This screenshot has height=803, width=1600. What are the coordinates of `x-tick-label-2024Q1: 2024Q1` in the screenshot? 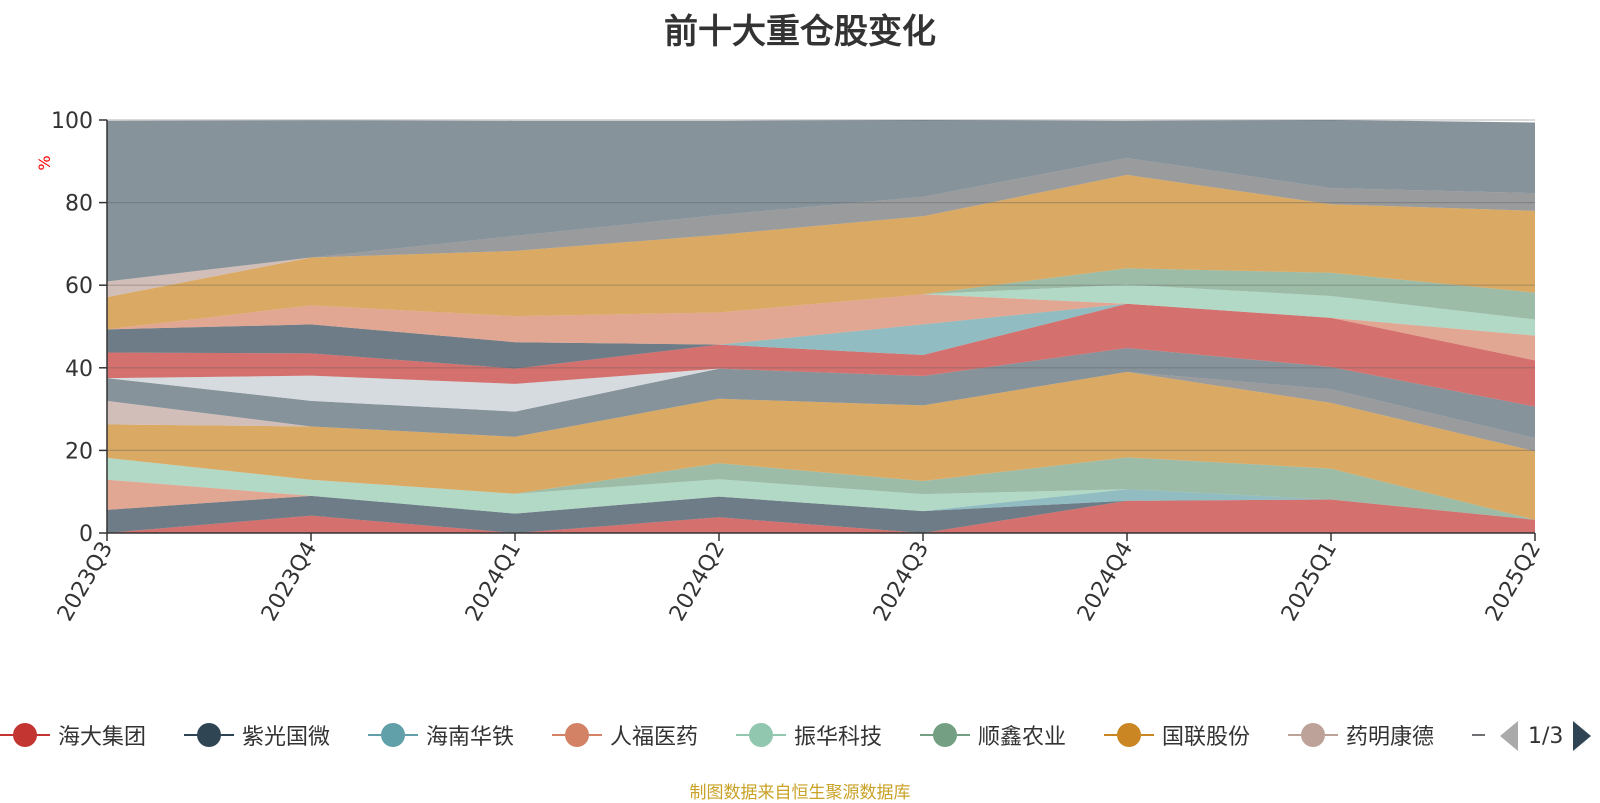 It's located at (493, 582).